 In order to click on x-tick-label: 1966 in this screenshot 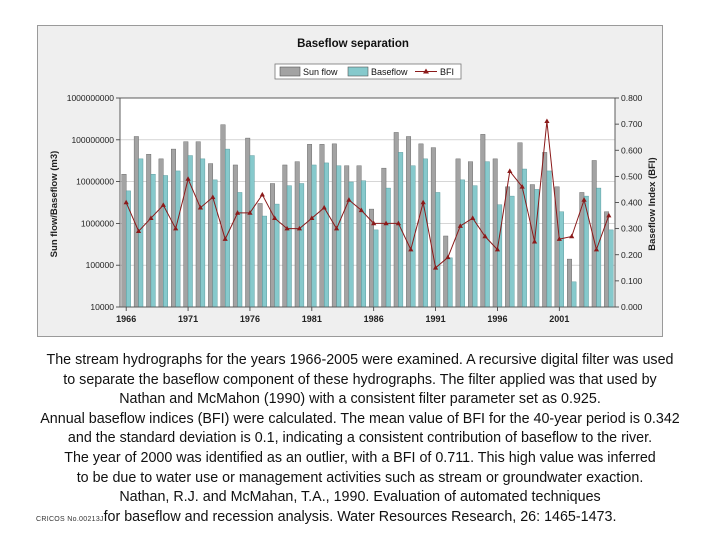, I will do `click(126, 319)`.